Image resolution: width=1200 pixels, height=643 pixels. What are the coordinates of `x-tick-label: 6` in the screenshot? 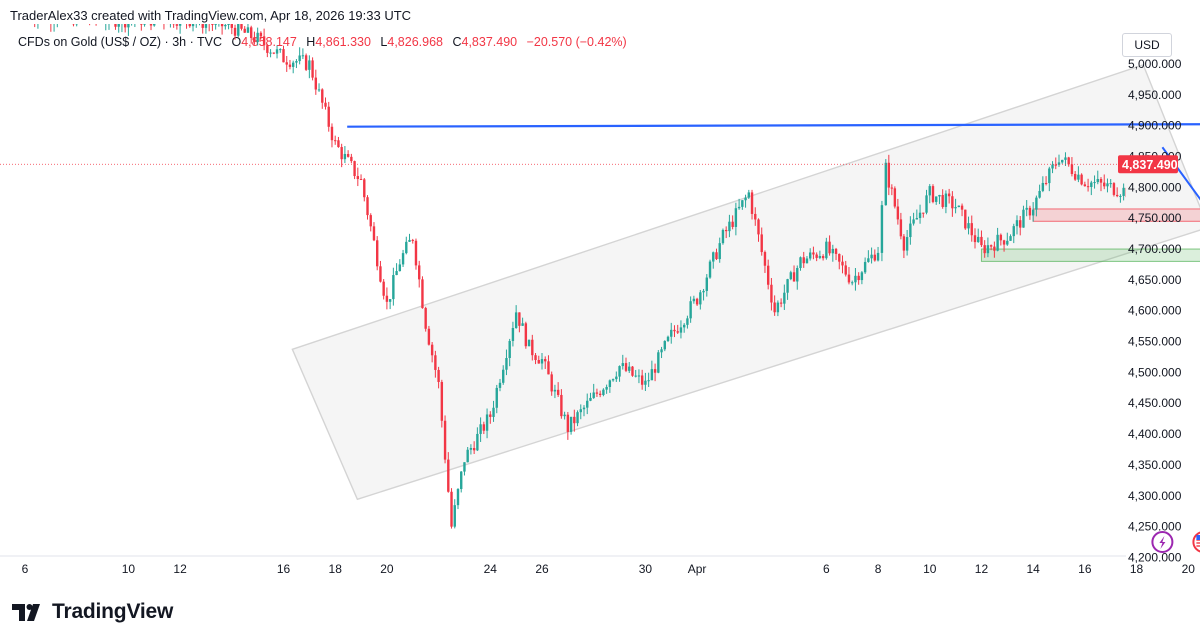 It's located at (826, 569).